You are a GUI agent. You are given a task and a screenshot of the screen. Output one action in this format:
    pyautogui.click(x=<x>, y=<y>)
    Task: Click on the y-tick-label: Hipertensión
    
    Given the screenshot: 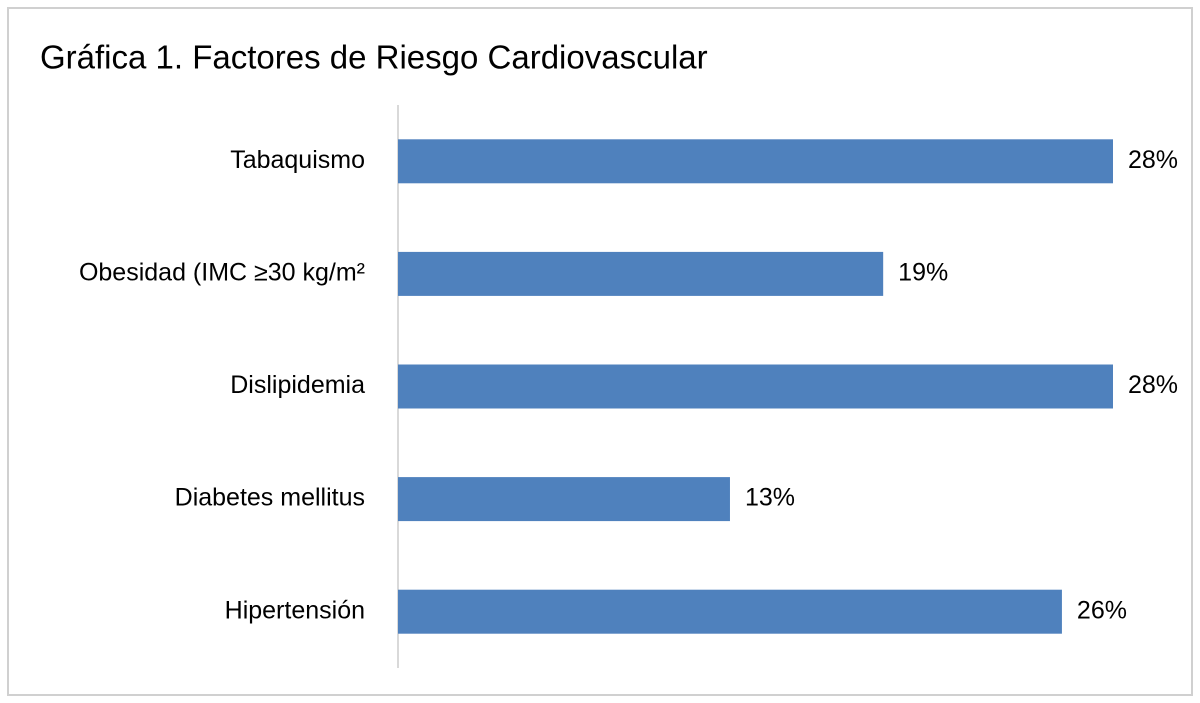 What is the action you would take?
    pyautogui.click(x=295, y=610)
    